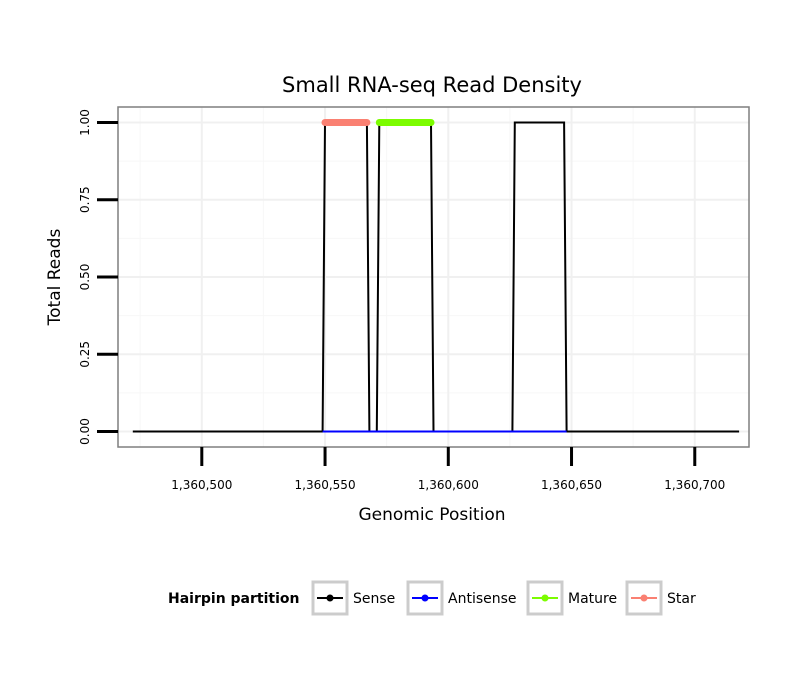  What do you see at coordinates (571, 485) in the screenshot?
I see `x-tick-label: 1,360,650` at bounding box center [571, 485].